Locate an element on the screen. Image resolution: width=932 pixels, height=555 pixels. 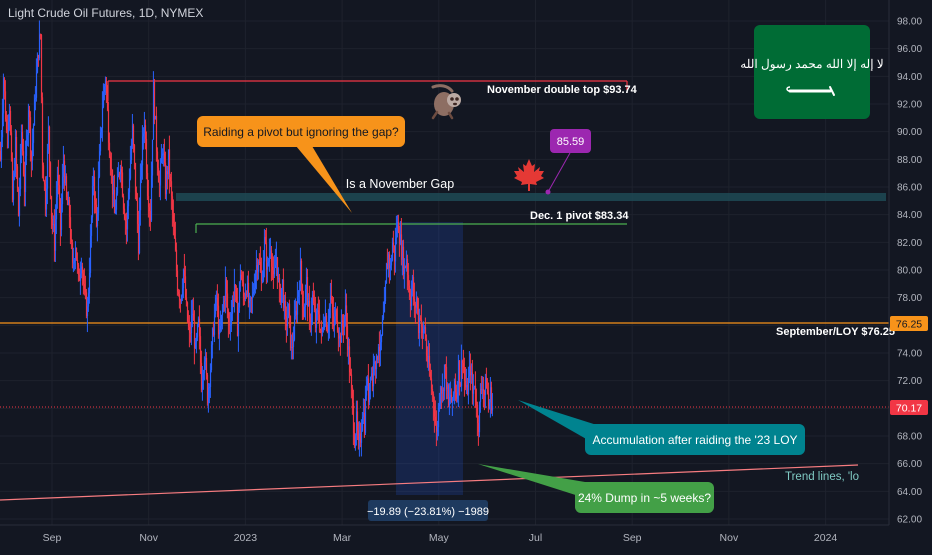
chart-title: Light Crude Oil Futures, 1D, NYMEX is located at coordinates (105, 13).